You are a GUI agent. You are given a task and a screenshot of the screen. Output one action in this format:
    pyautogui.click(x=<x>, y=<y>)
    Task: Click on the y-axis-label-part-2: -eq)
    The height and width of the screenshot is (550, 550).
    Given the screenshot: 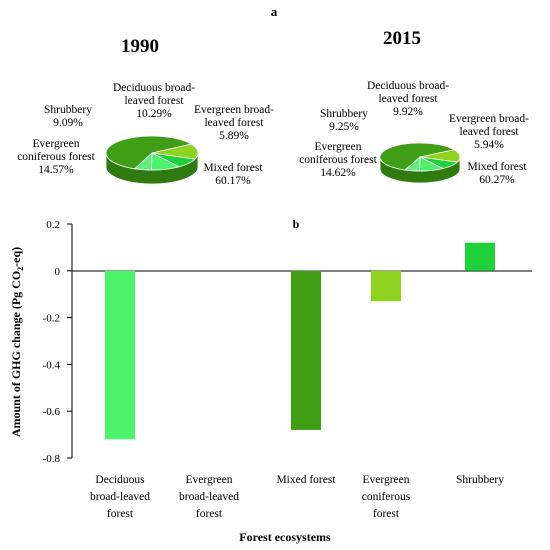 What is the action you would take?
    pyautogui.click(x=16, y=257)
    